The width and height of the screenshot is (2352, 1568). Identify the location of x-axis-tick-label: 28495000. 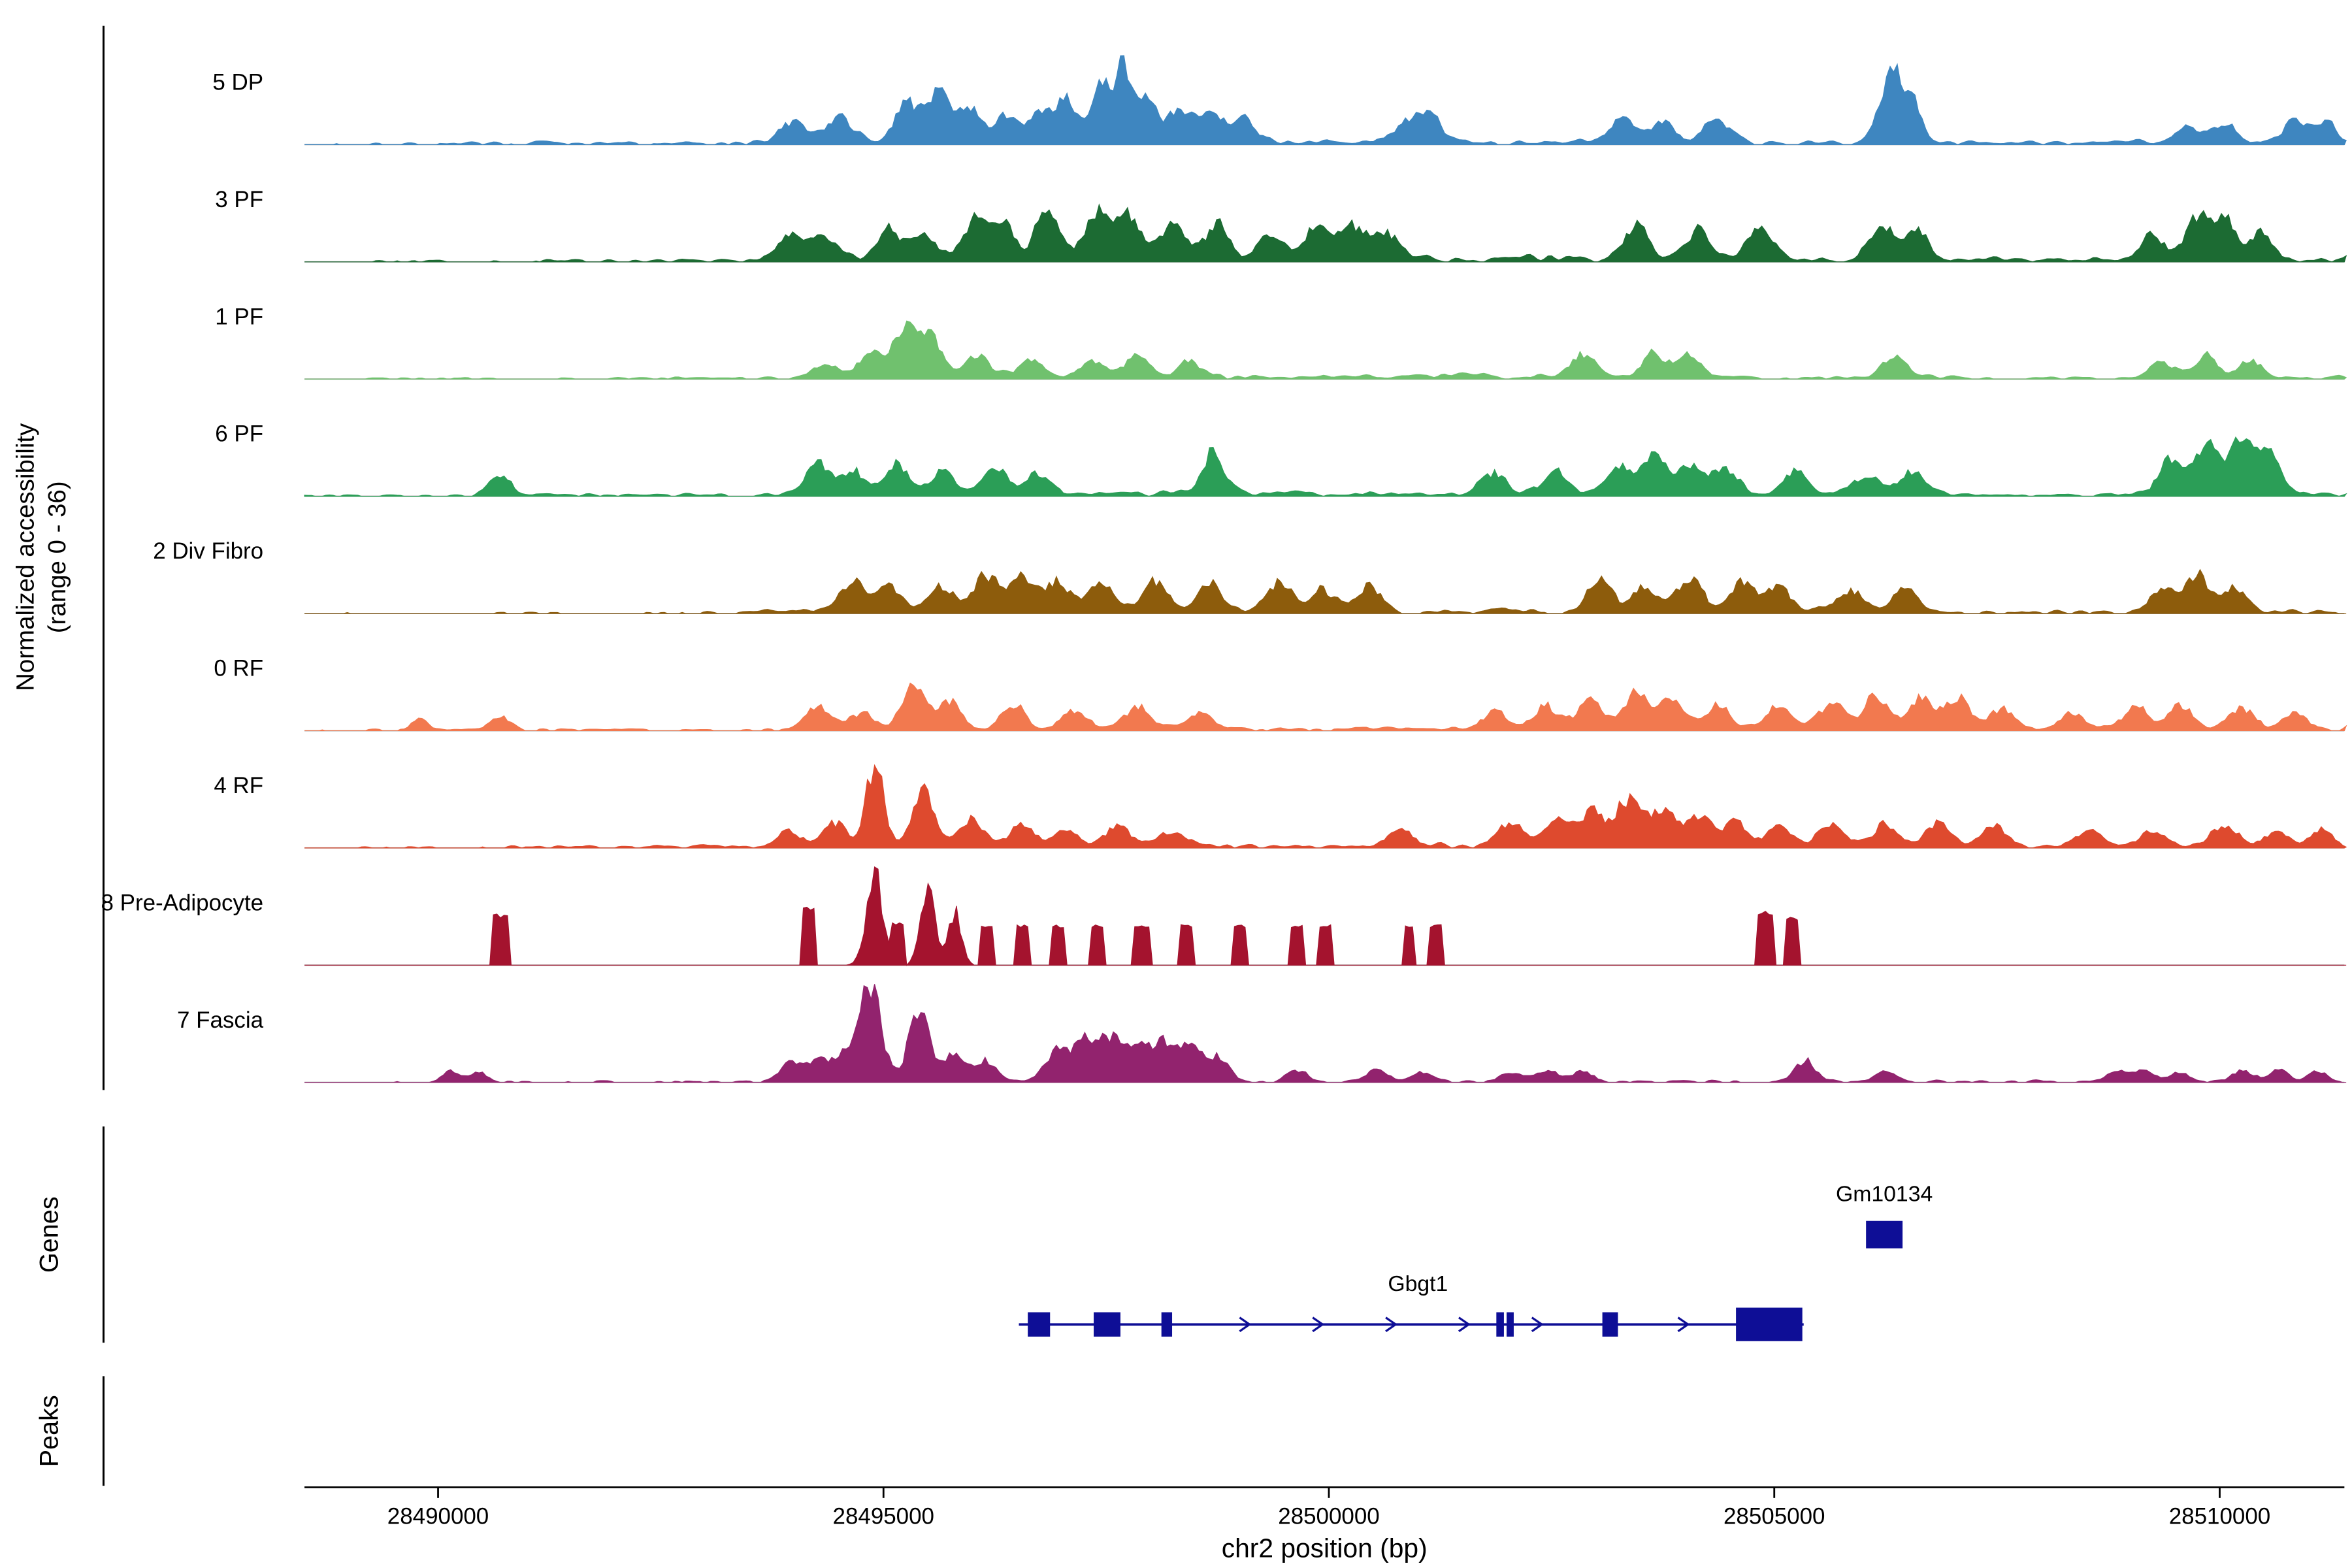
(883, 1516).